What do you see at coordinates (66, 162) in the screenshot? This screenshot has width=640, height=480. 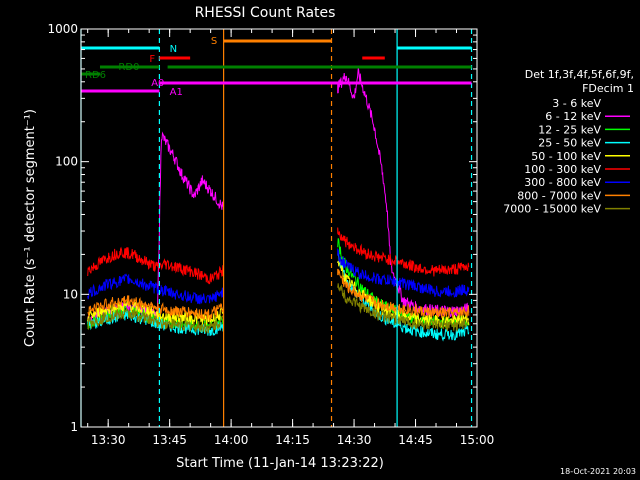 I see `y-tick-label-100: 100` at bounding box center [66, 162].